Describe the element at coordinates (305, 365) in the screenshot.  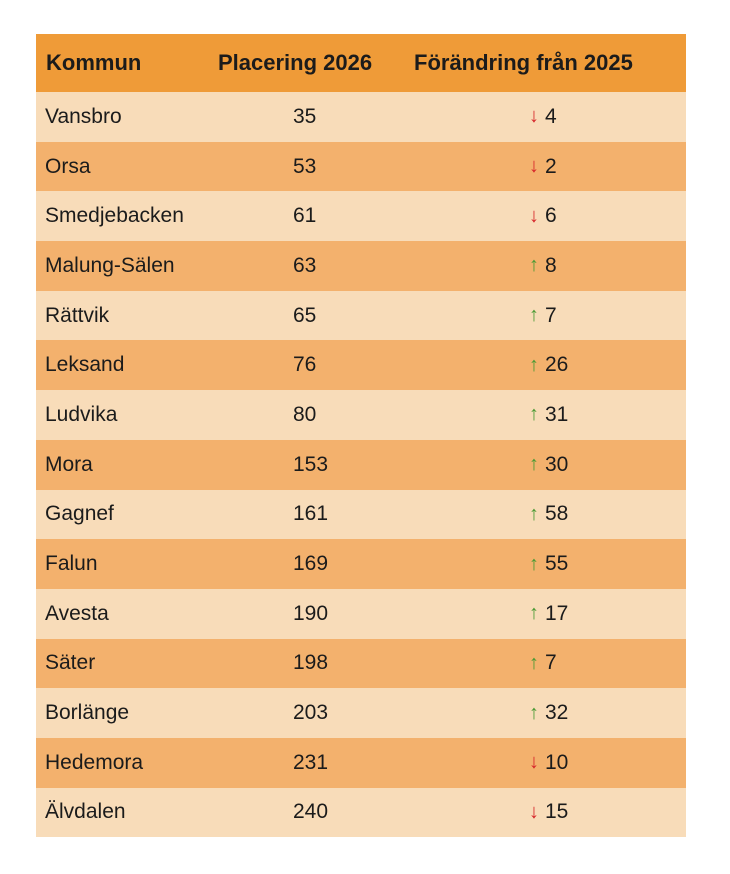
I see `cell-placering: 76` at that location.